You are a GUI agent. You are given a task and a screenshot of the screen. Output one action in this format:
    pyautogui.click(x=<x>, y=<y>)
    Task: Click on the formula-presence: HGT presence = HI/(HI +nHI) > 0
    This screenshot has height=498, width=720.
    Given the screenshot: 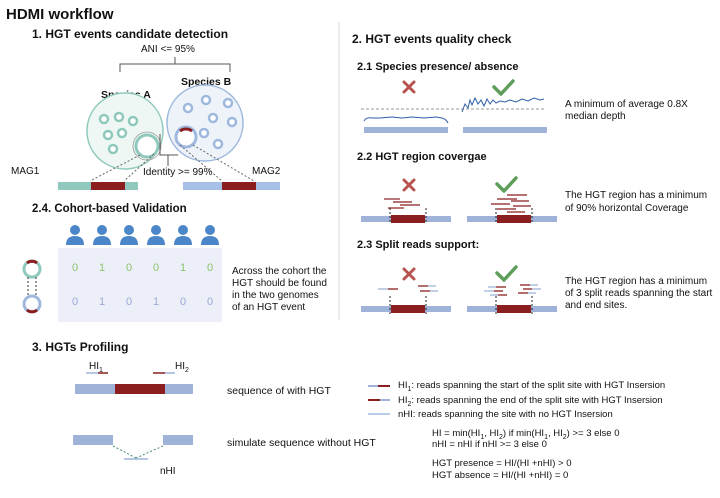 What is the action you would take?
    pyautogui.click(x=502, y=463)
    